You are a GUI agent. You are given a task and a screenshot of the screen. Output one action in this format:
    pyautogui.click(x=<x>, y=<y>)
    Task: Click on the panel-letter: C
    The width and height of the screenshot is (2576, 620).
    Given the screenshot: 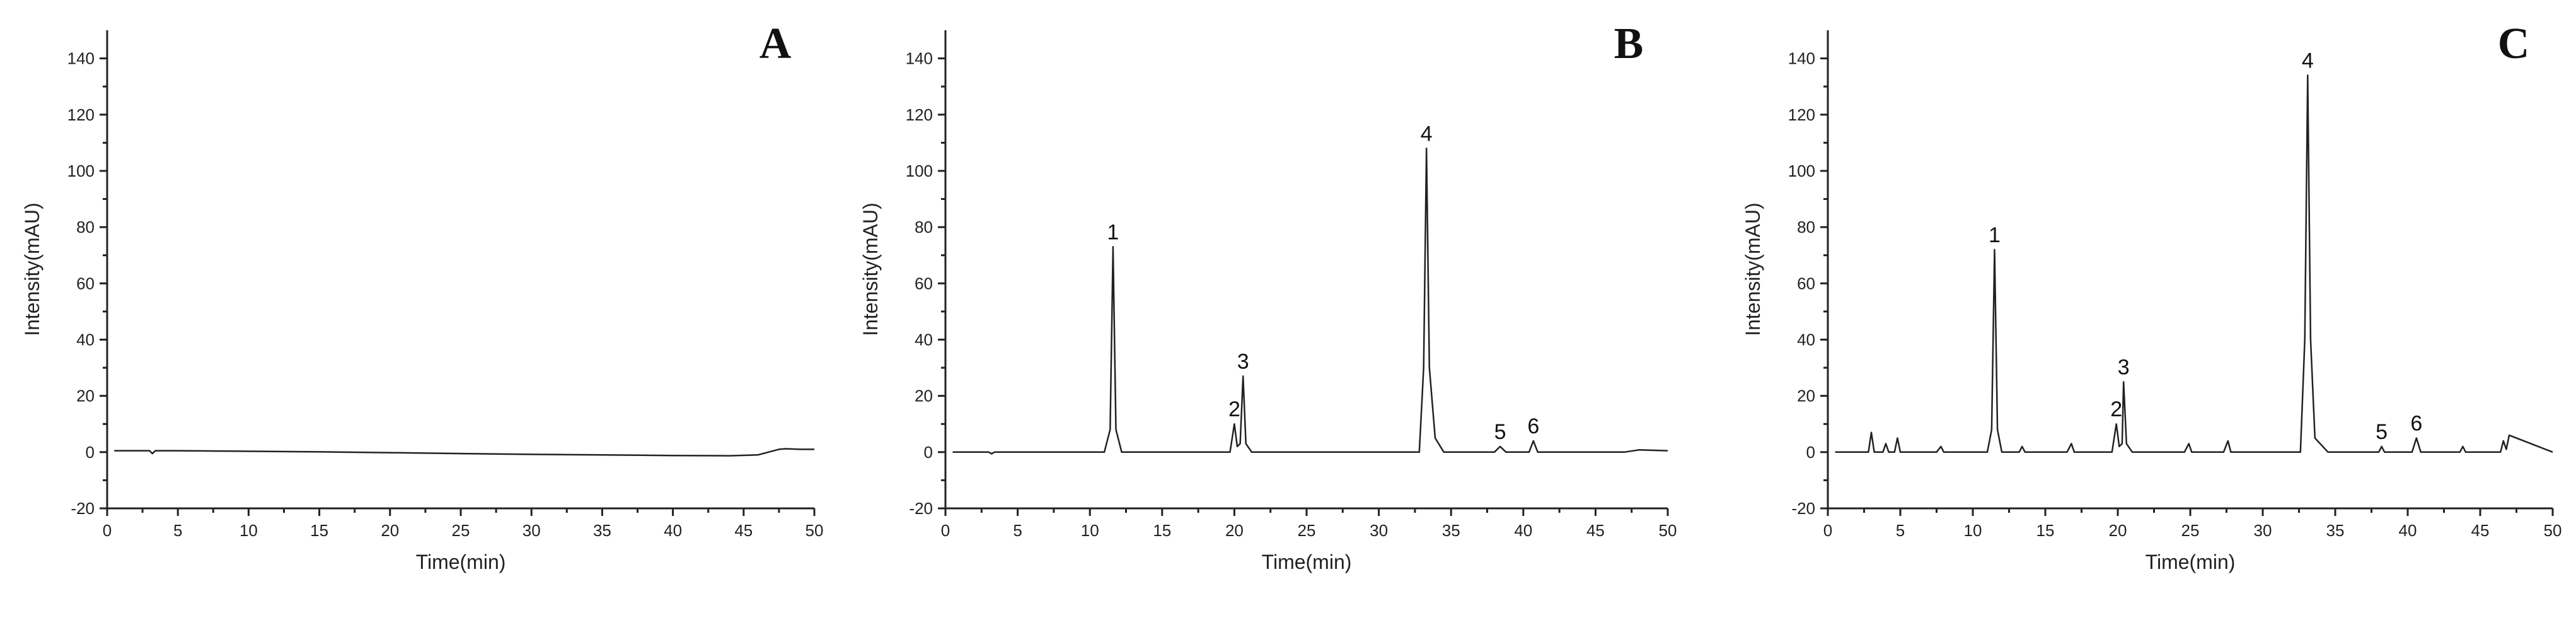 What is the action you would take?
    pyautogui.click(x=2514, y=44)
    